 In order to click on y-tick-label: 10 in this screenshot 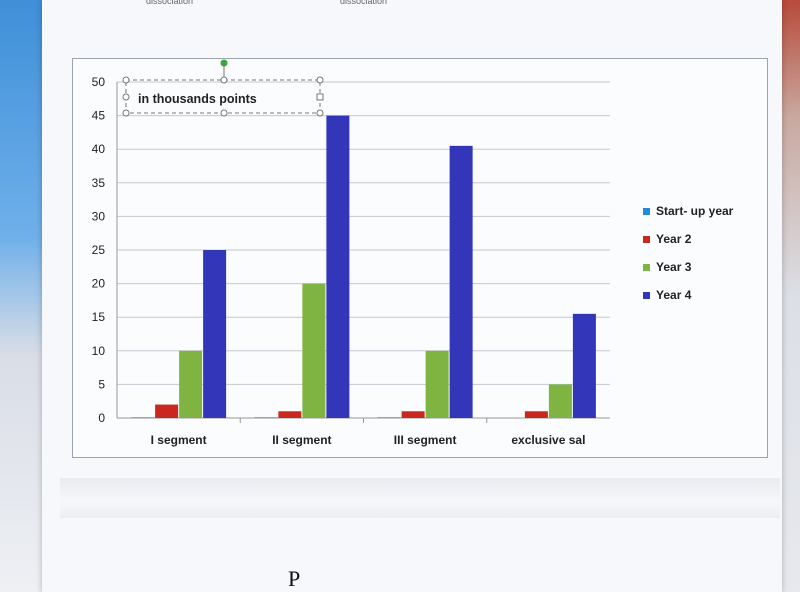, I will do `click(99, 351)`.